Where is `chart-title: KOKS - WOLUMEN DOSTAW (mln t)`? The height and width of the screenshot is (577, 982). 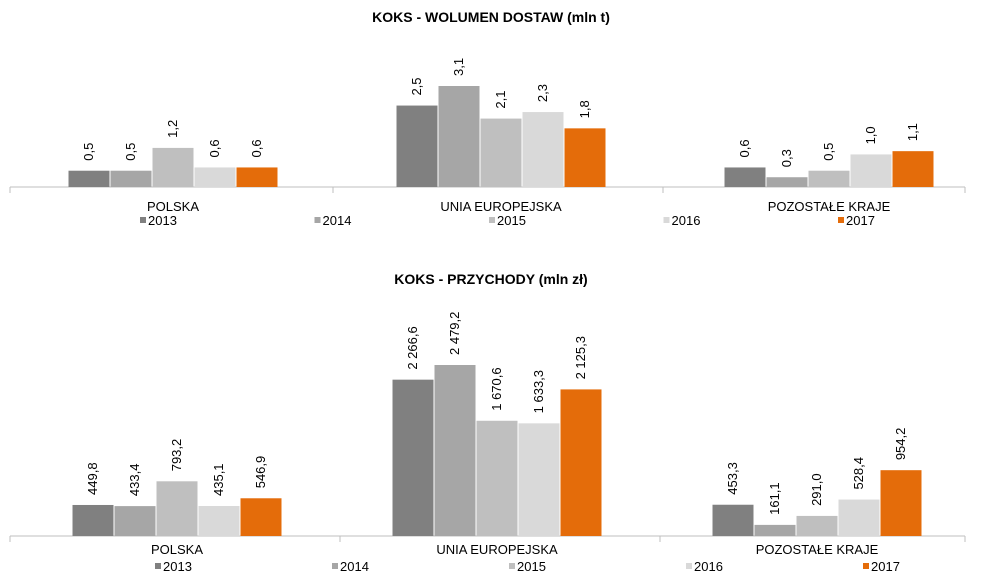 chart-title: KOKS - WOLUMEN DOSTAW (mln t) is located at coordinates (491, 17).